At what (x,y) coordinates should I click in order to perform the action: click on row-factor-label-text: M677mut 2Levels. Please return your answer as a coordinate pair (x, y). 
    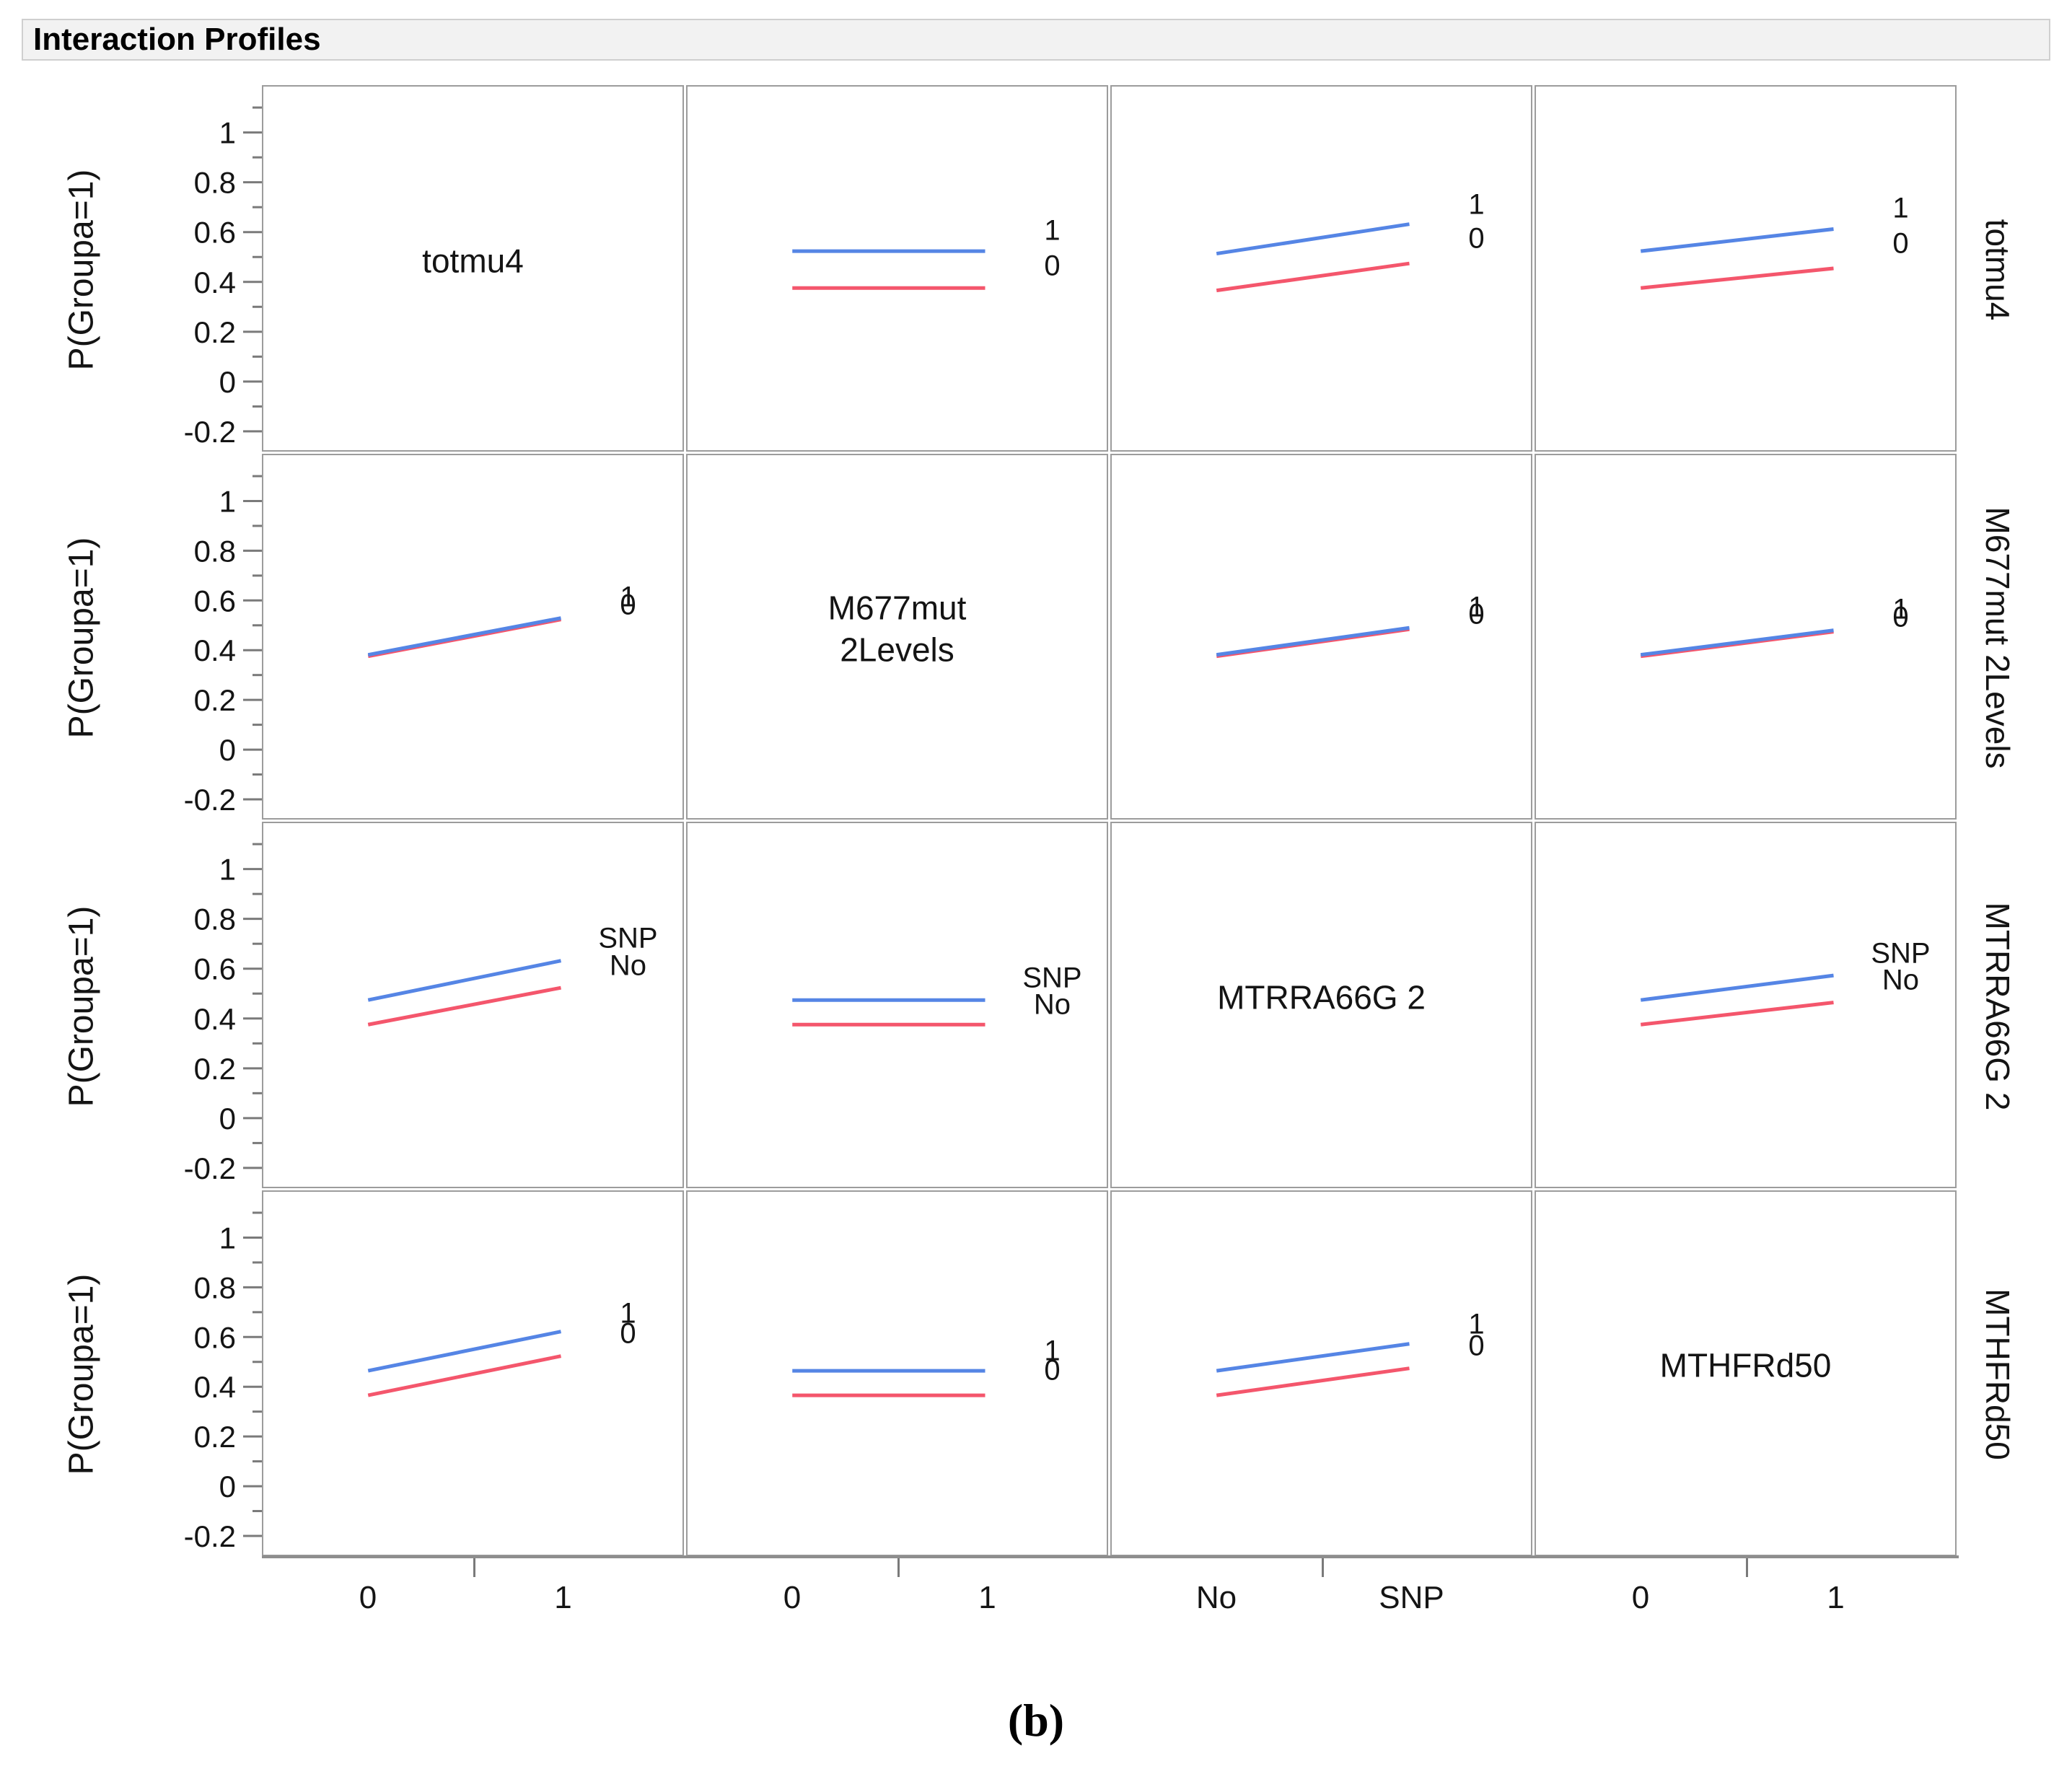
    Looking at the image, I should click on (1997, 638).